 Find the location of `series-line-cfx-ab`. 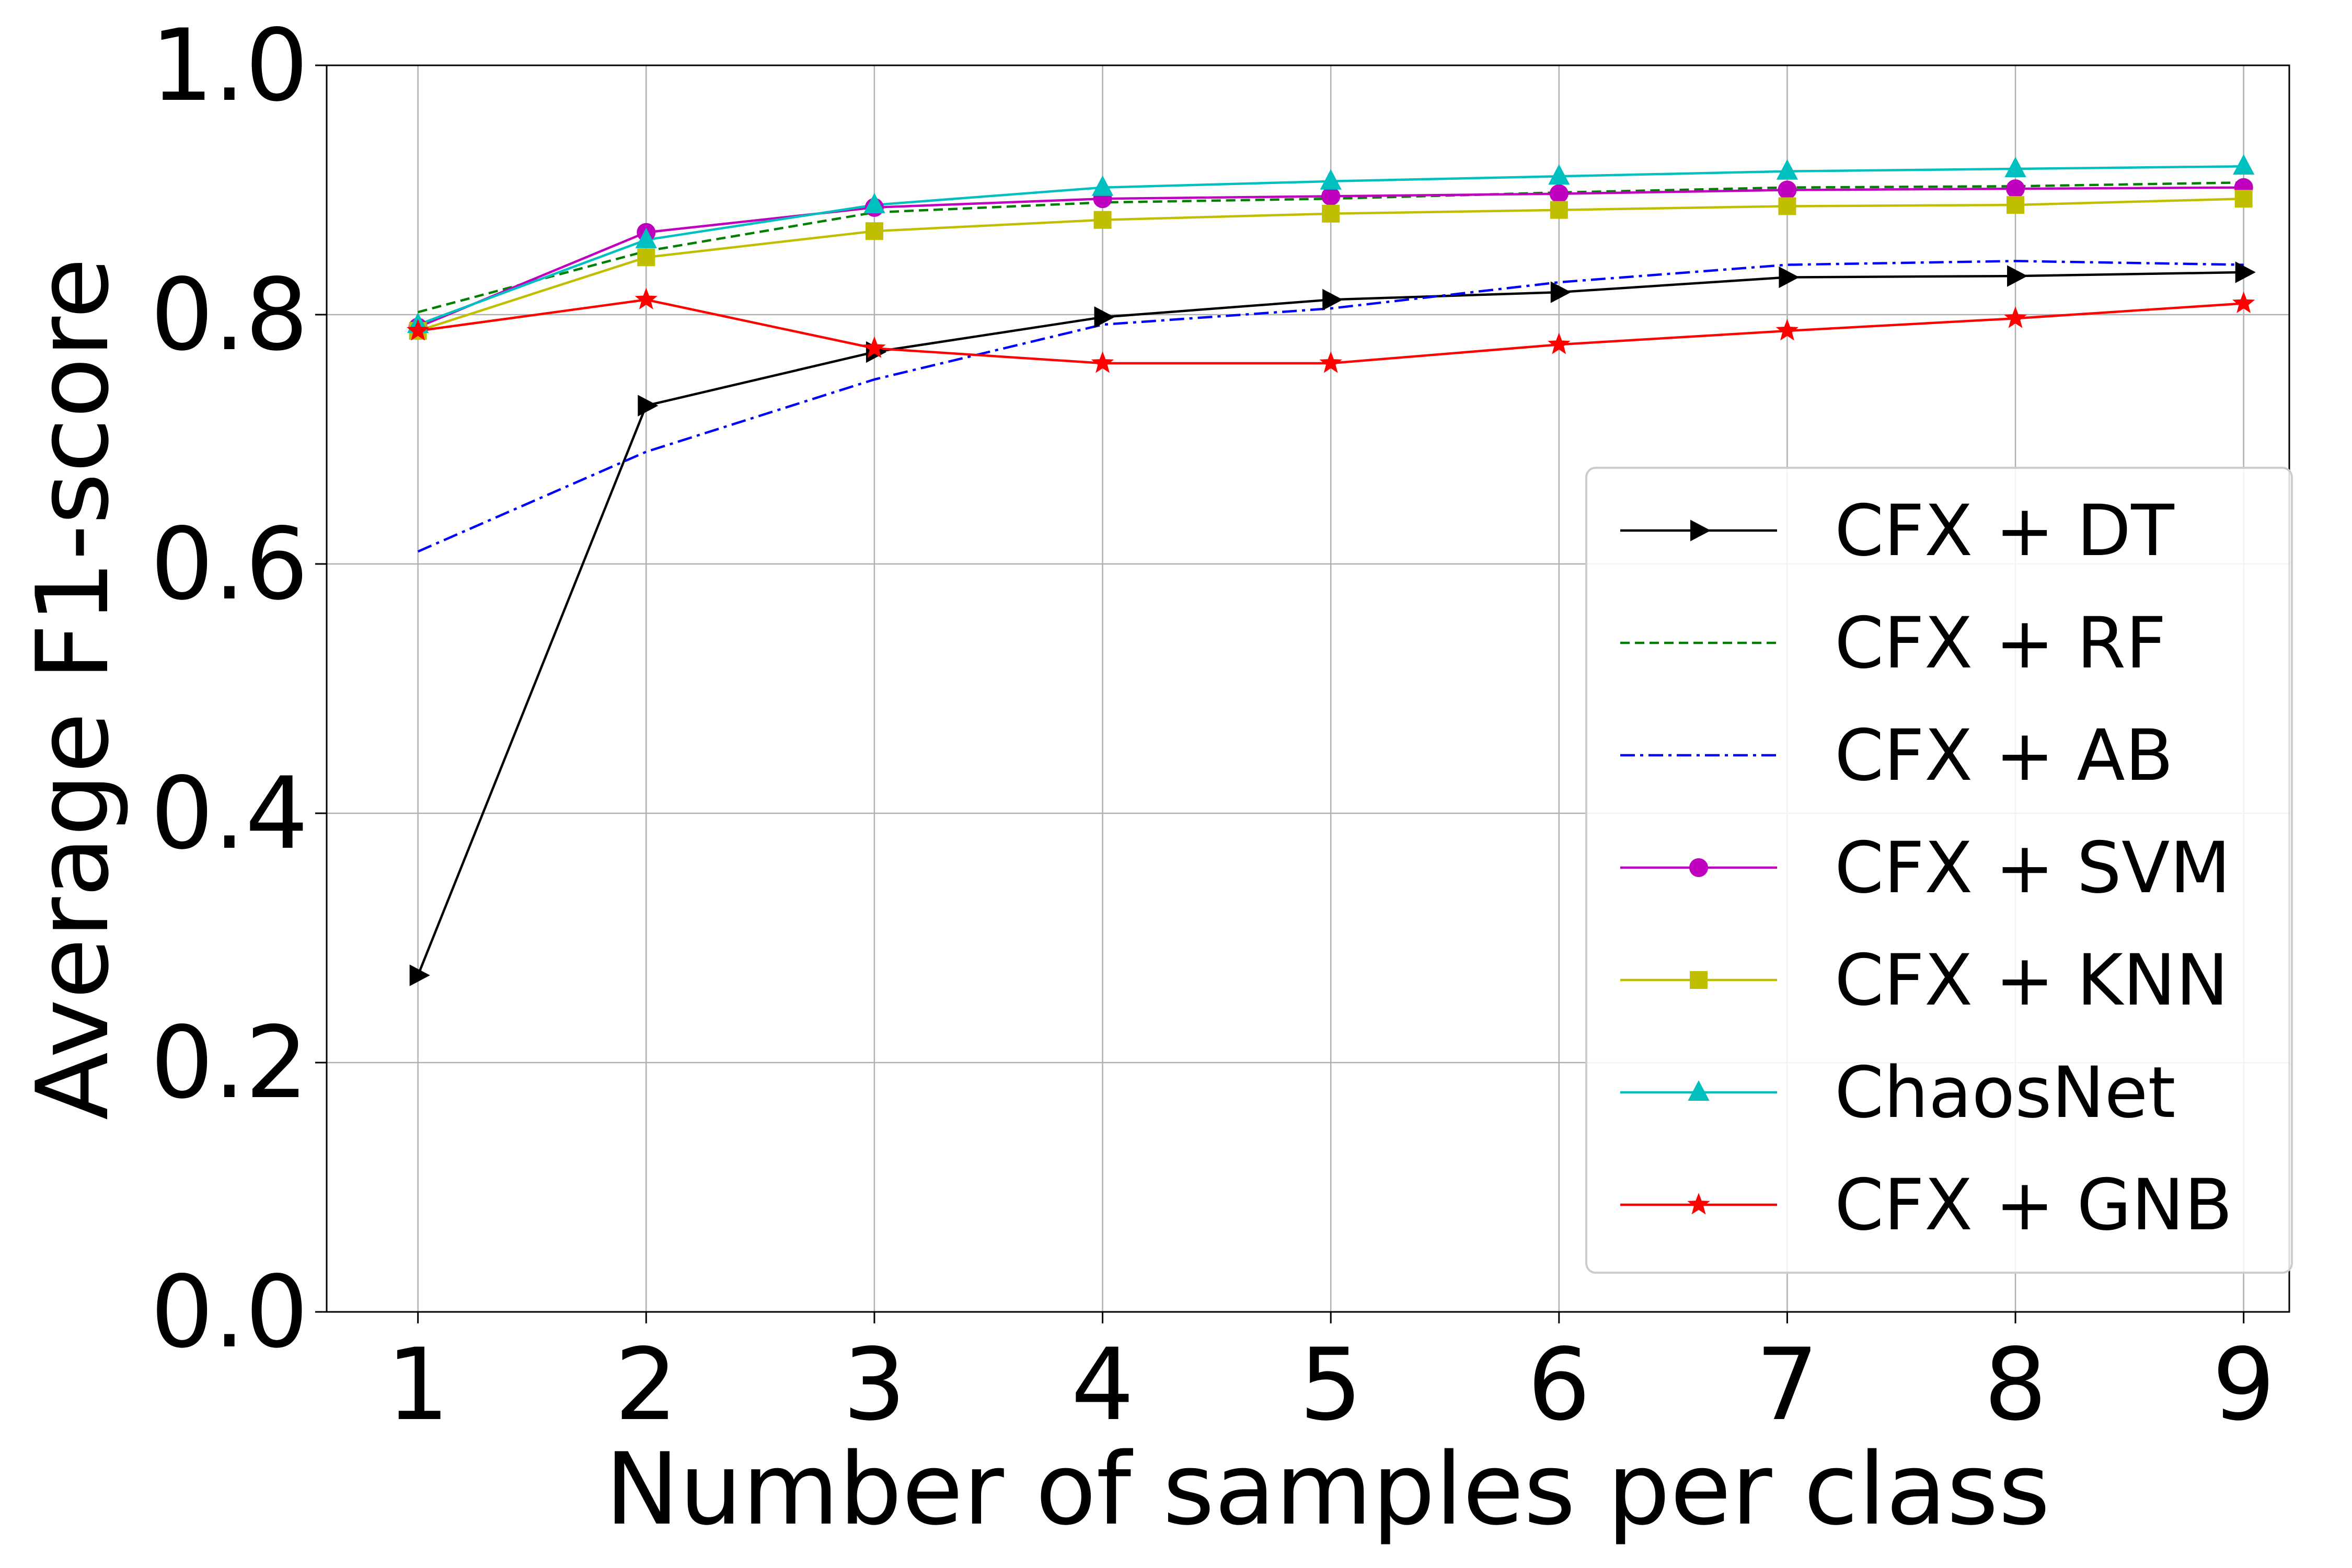

series-line-cfx-ab is located at coordinates (1330, 406).